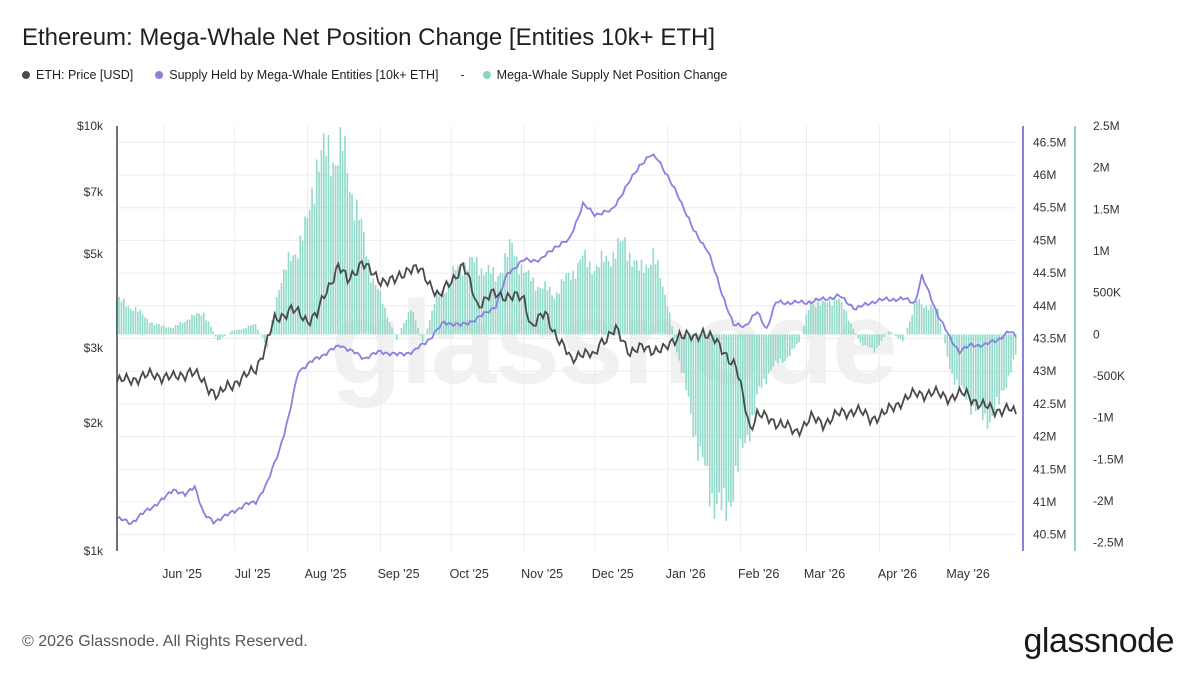 The image size is (1200, 673). What do you see at coordinates (462, 75) in the screenshot?
I see `legend-dash: -` at bounding box center [462, 75].